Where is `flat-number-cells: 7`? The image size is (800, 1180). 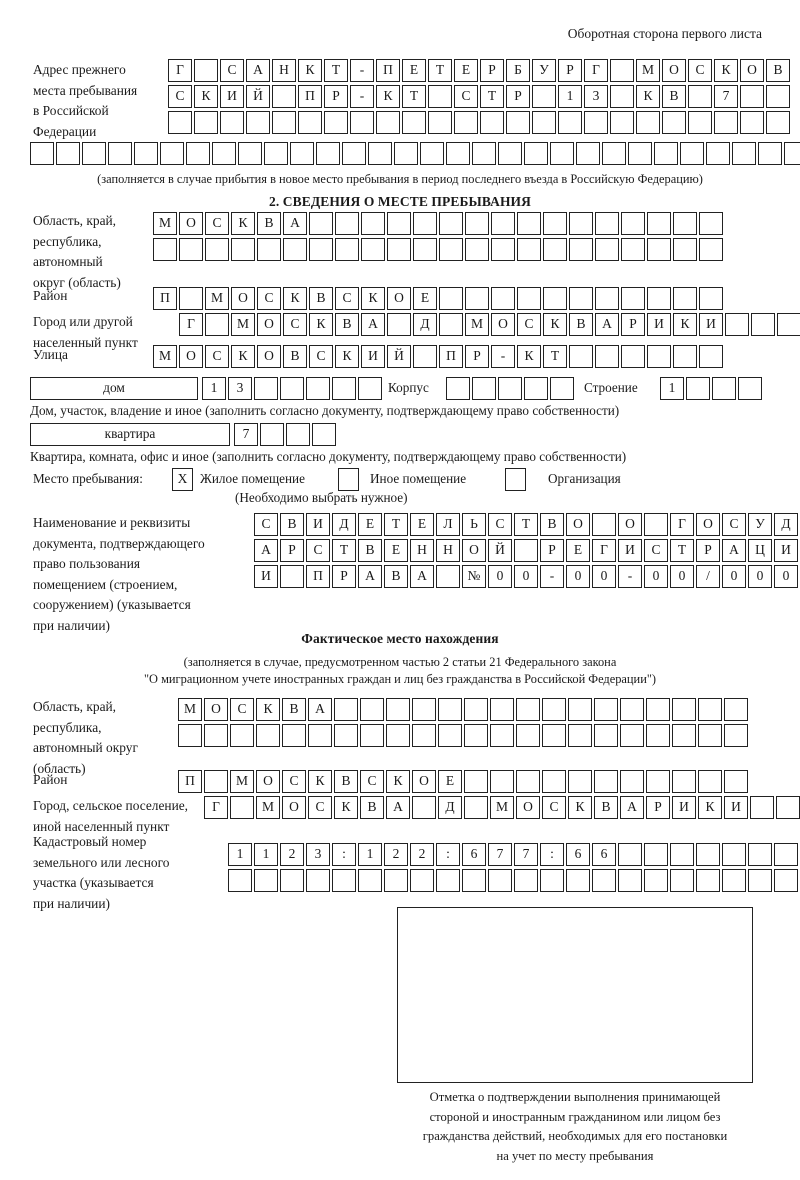
flat-number-cells: 7 is located at coordinates (285, 434).